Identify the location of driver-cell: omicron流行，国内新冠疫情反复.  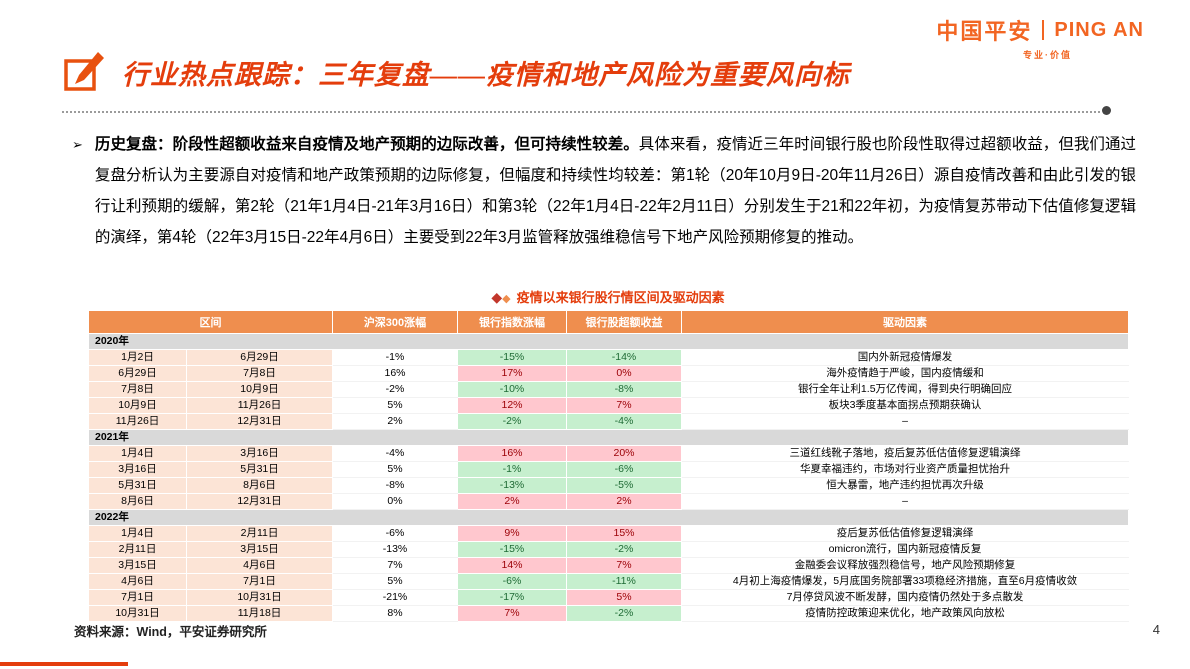
(905, 549).